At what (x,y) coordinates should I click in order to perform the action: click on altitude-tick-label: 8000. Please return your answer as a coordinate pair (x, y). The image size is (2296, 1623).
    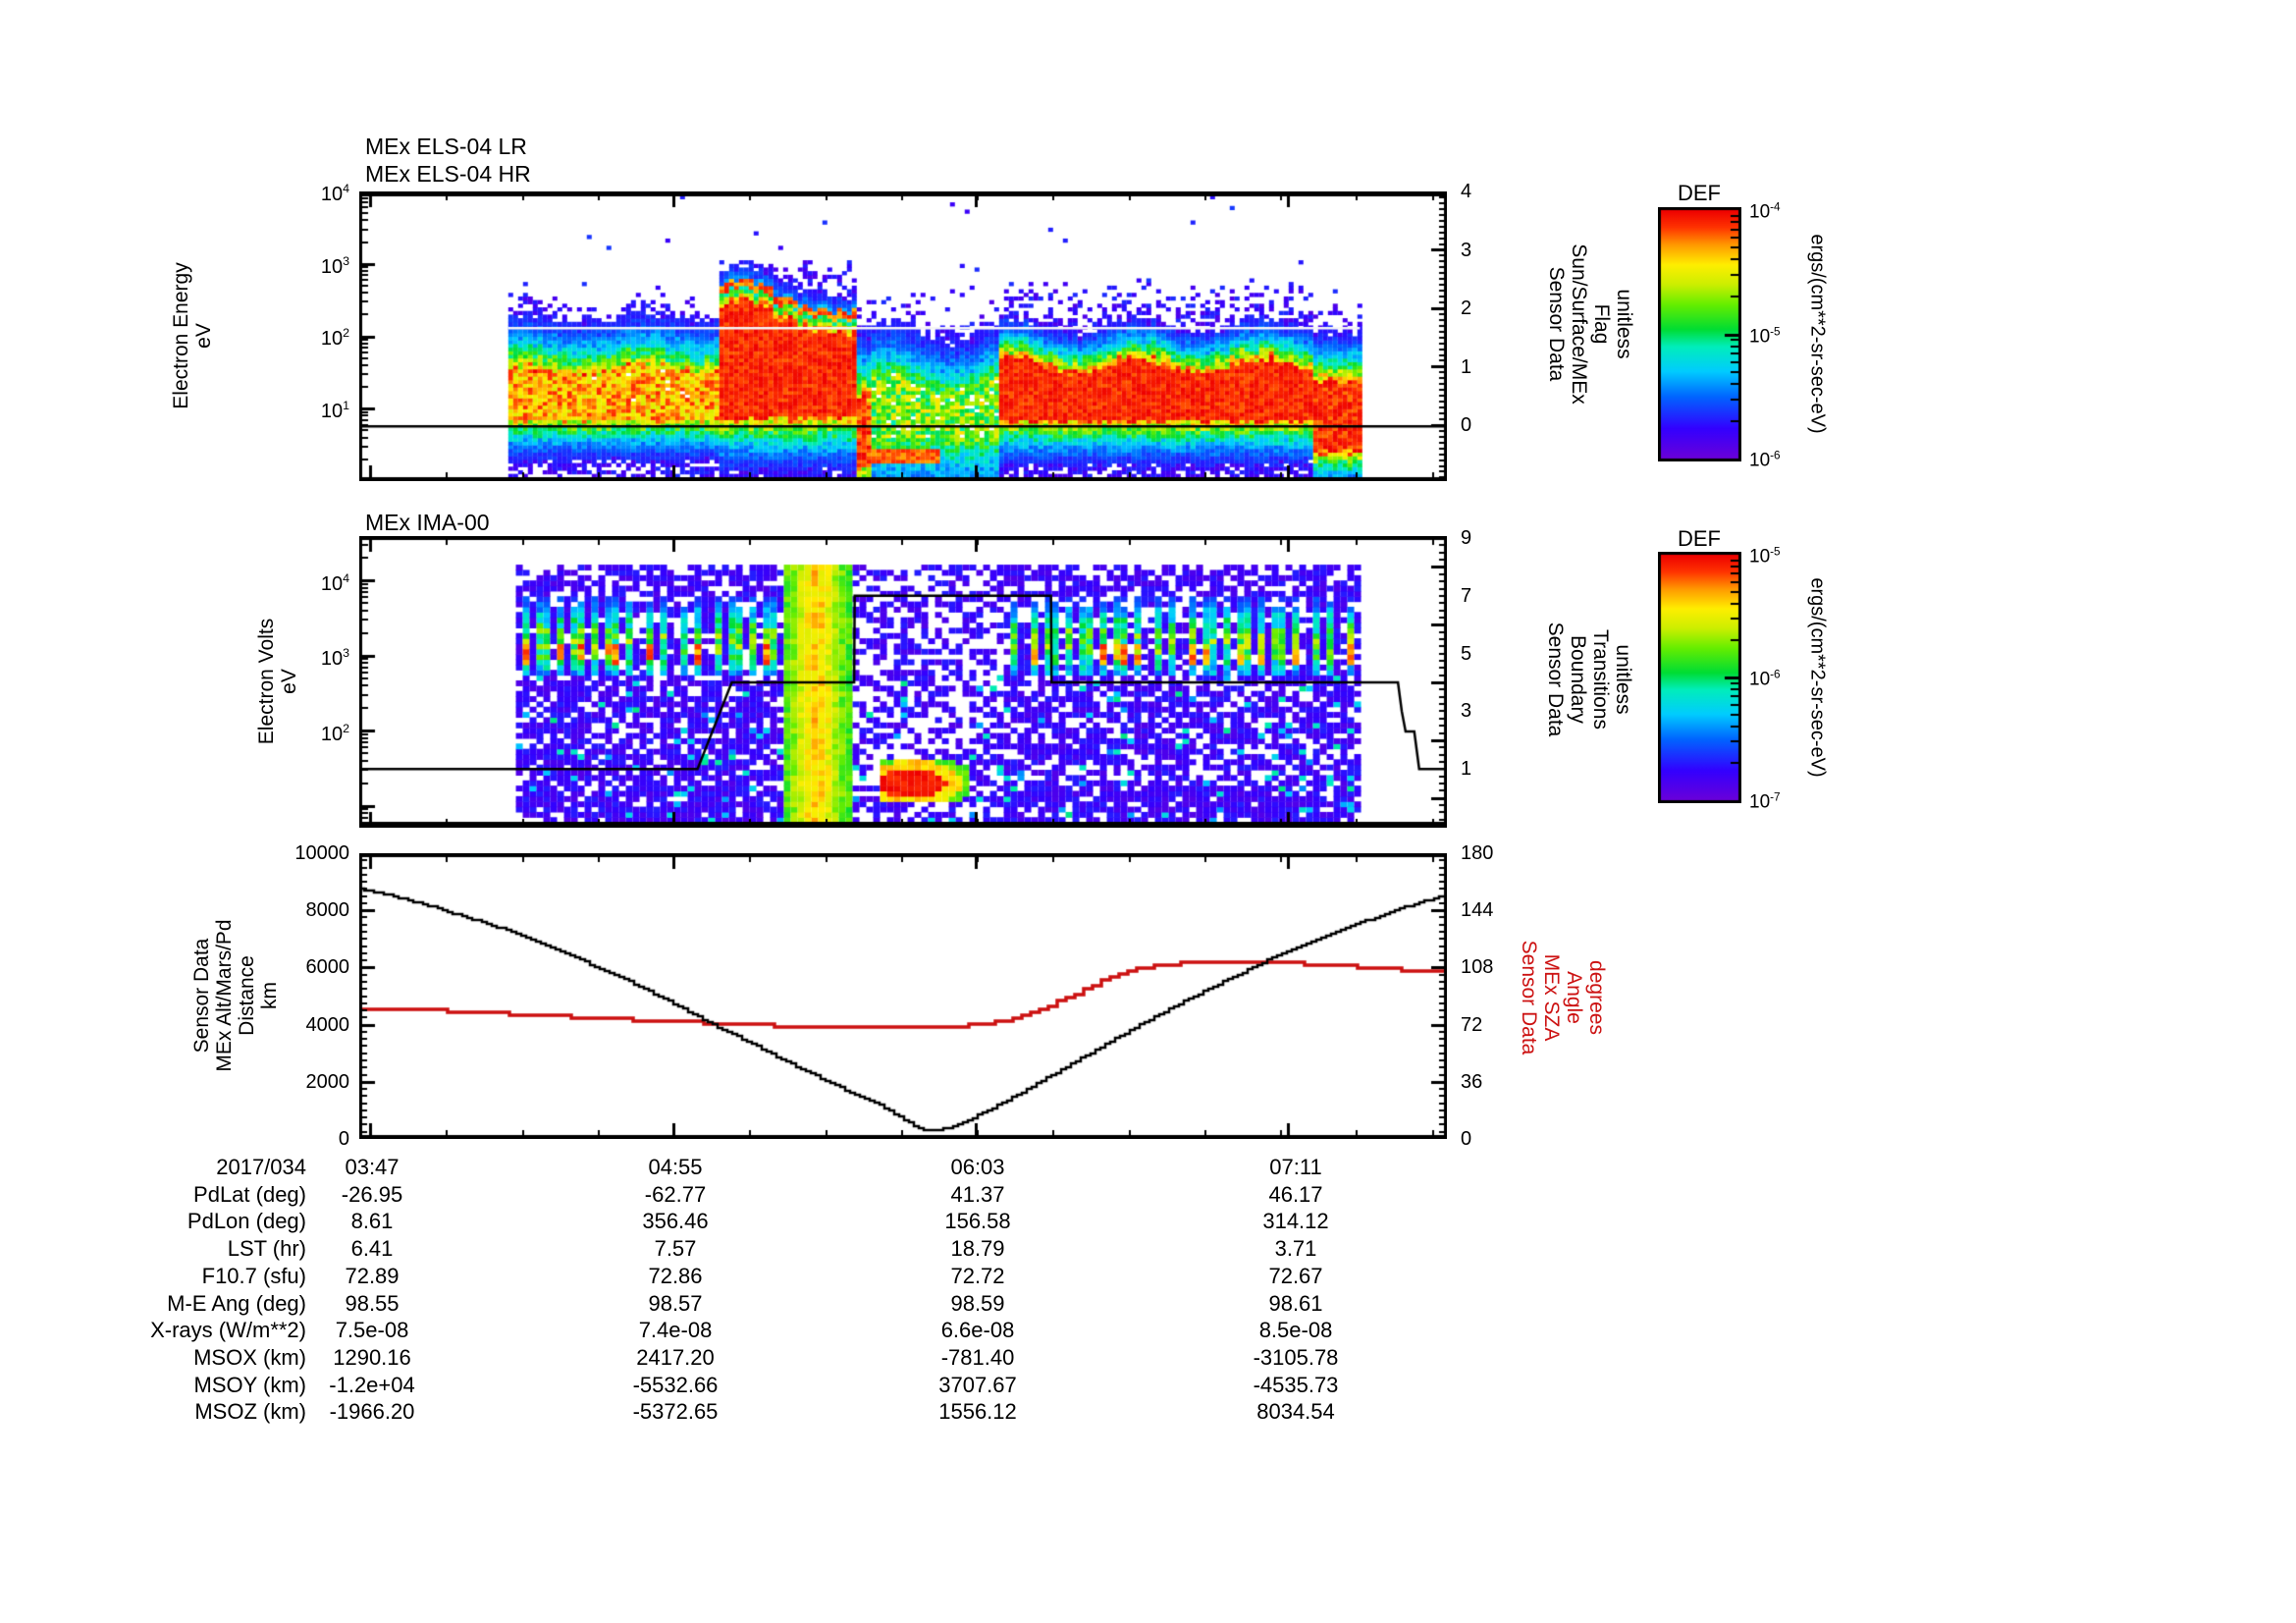
    Looking at the image, I should click on (327, 910).